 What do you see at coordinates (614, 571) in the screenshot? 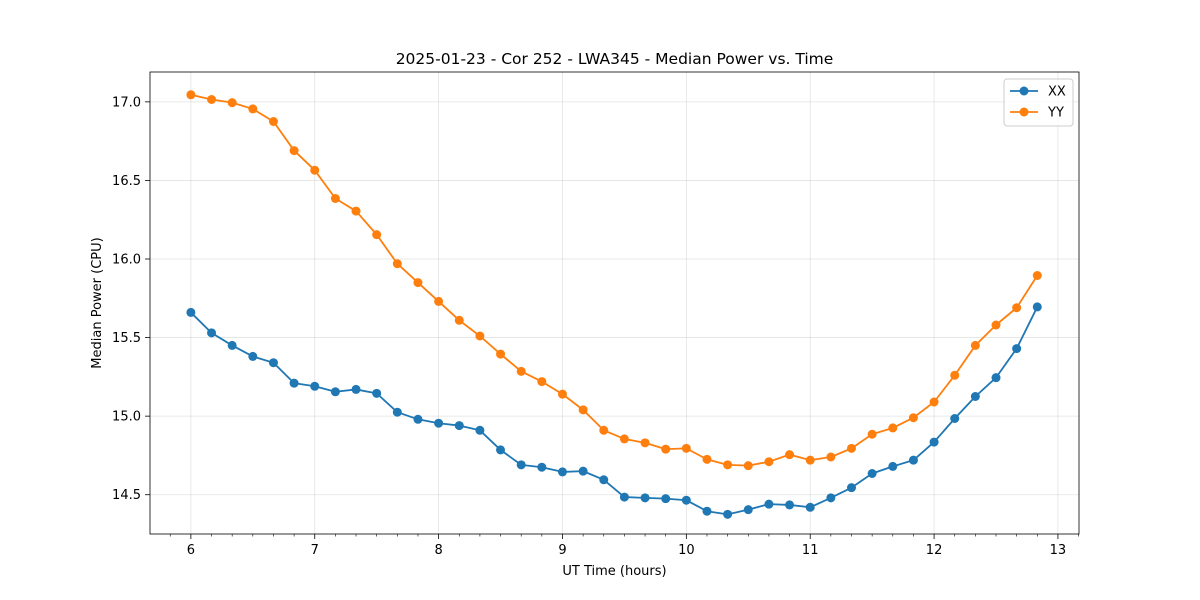
I see `x-axis-label: UT Time (hours)` at bounding box center [614, 571].